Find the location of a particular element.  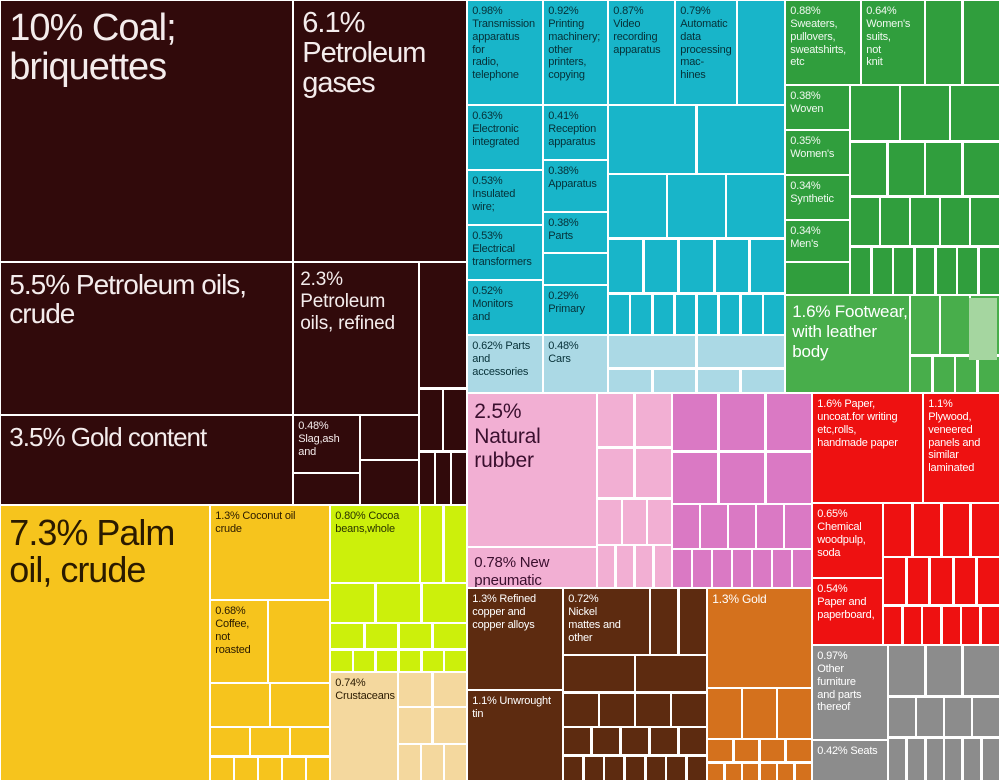

cell-new-pneumatic: 0.78% New pneumatic is located at coordinates (532, 567).